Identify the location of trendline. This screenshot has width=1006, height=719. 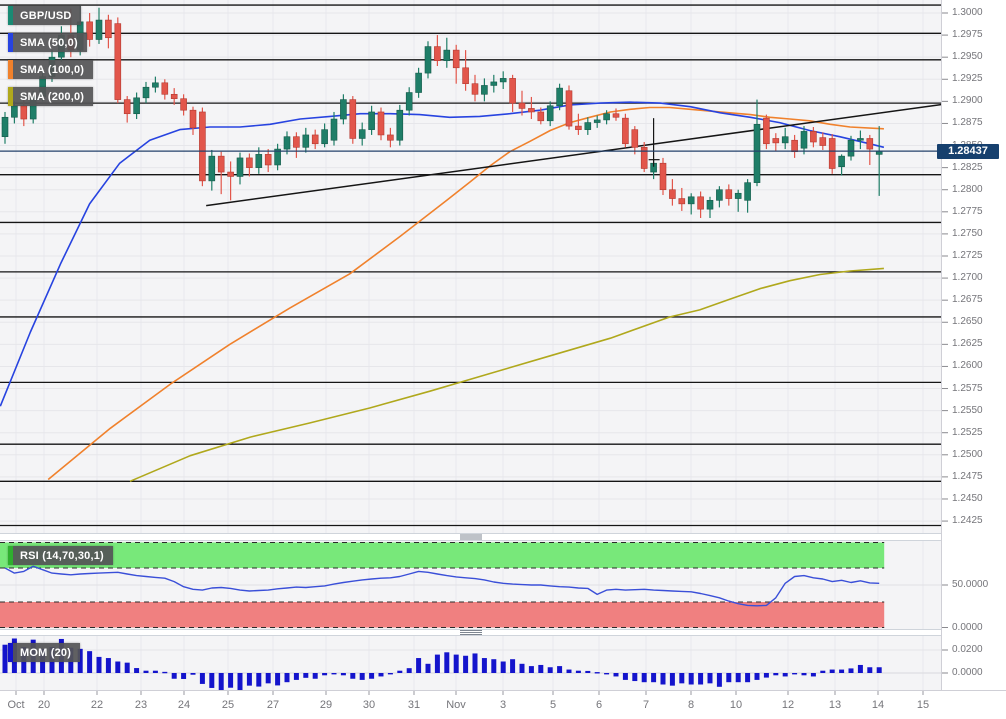
(598, 152).